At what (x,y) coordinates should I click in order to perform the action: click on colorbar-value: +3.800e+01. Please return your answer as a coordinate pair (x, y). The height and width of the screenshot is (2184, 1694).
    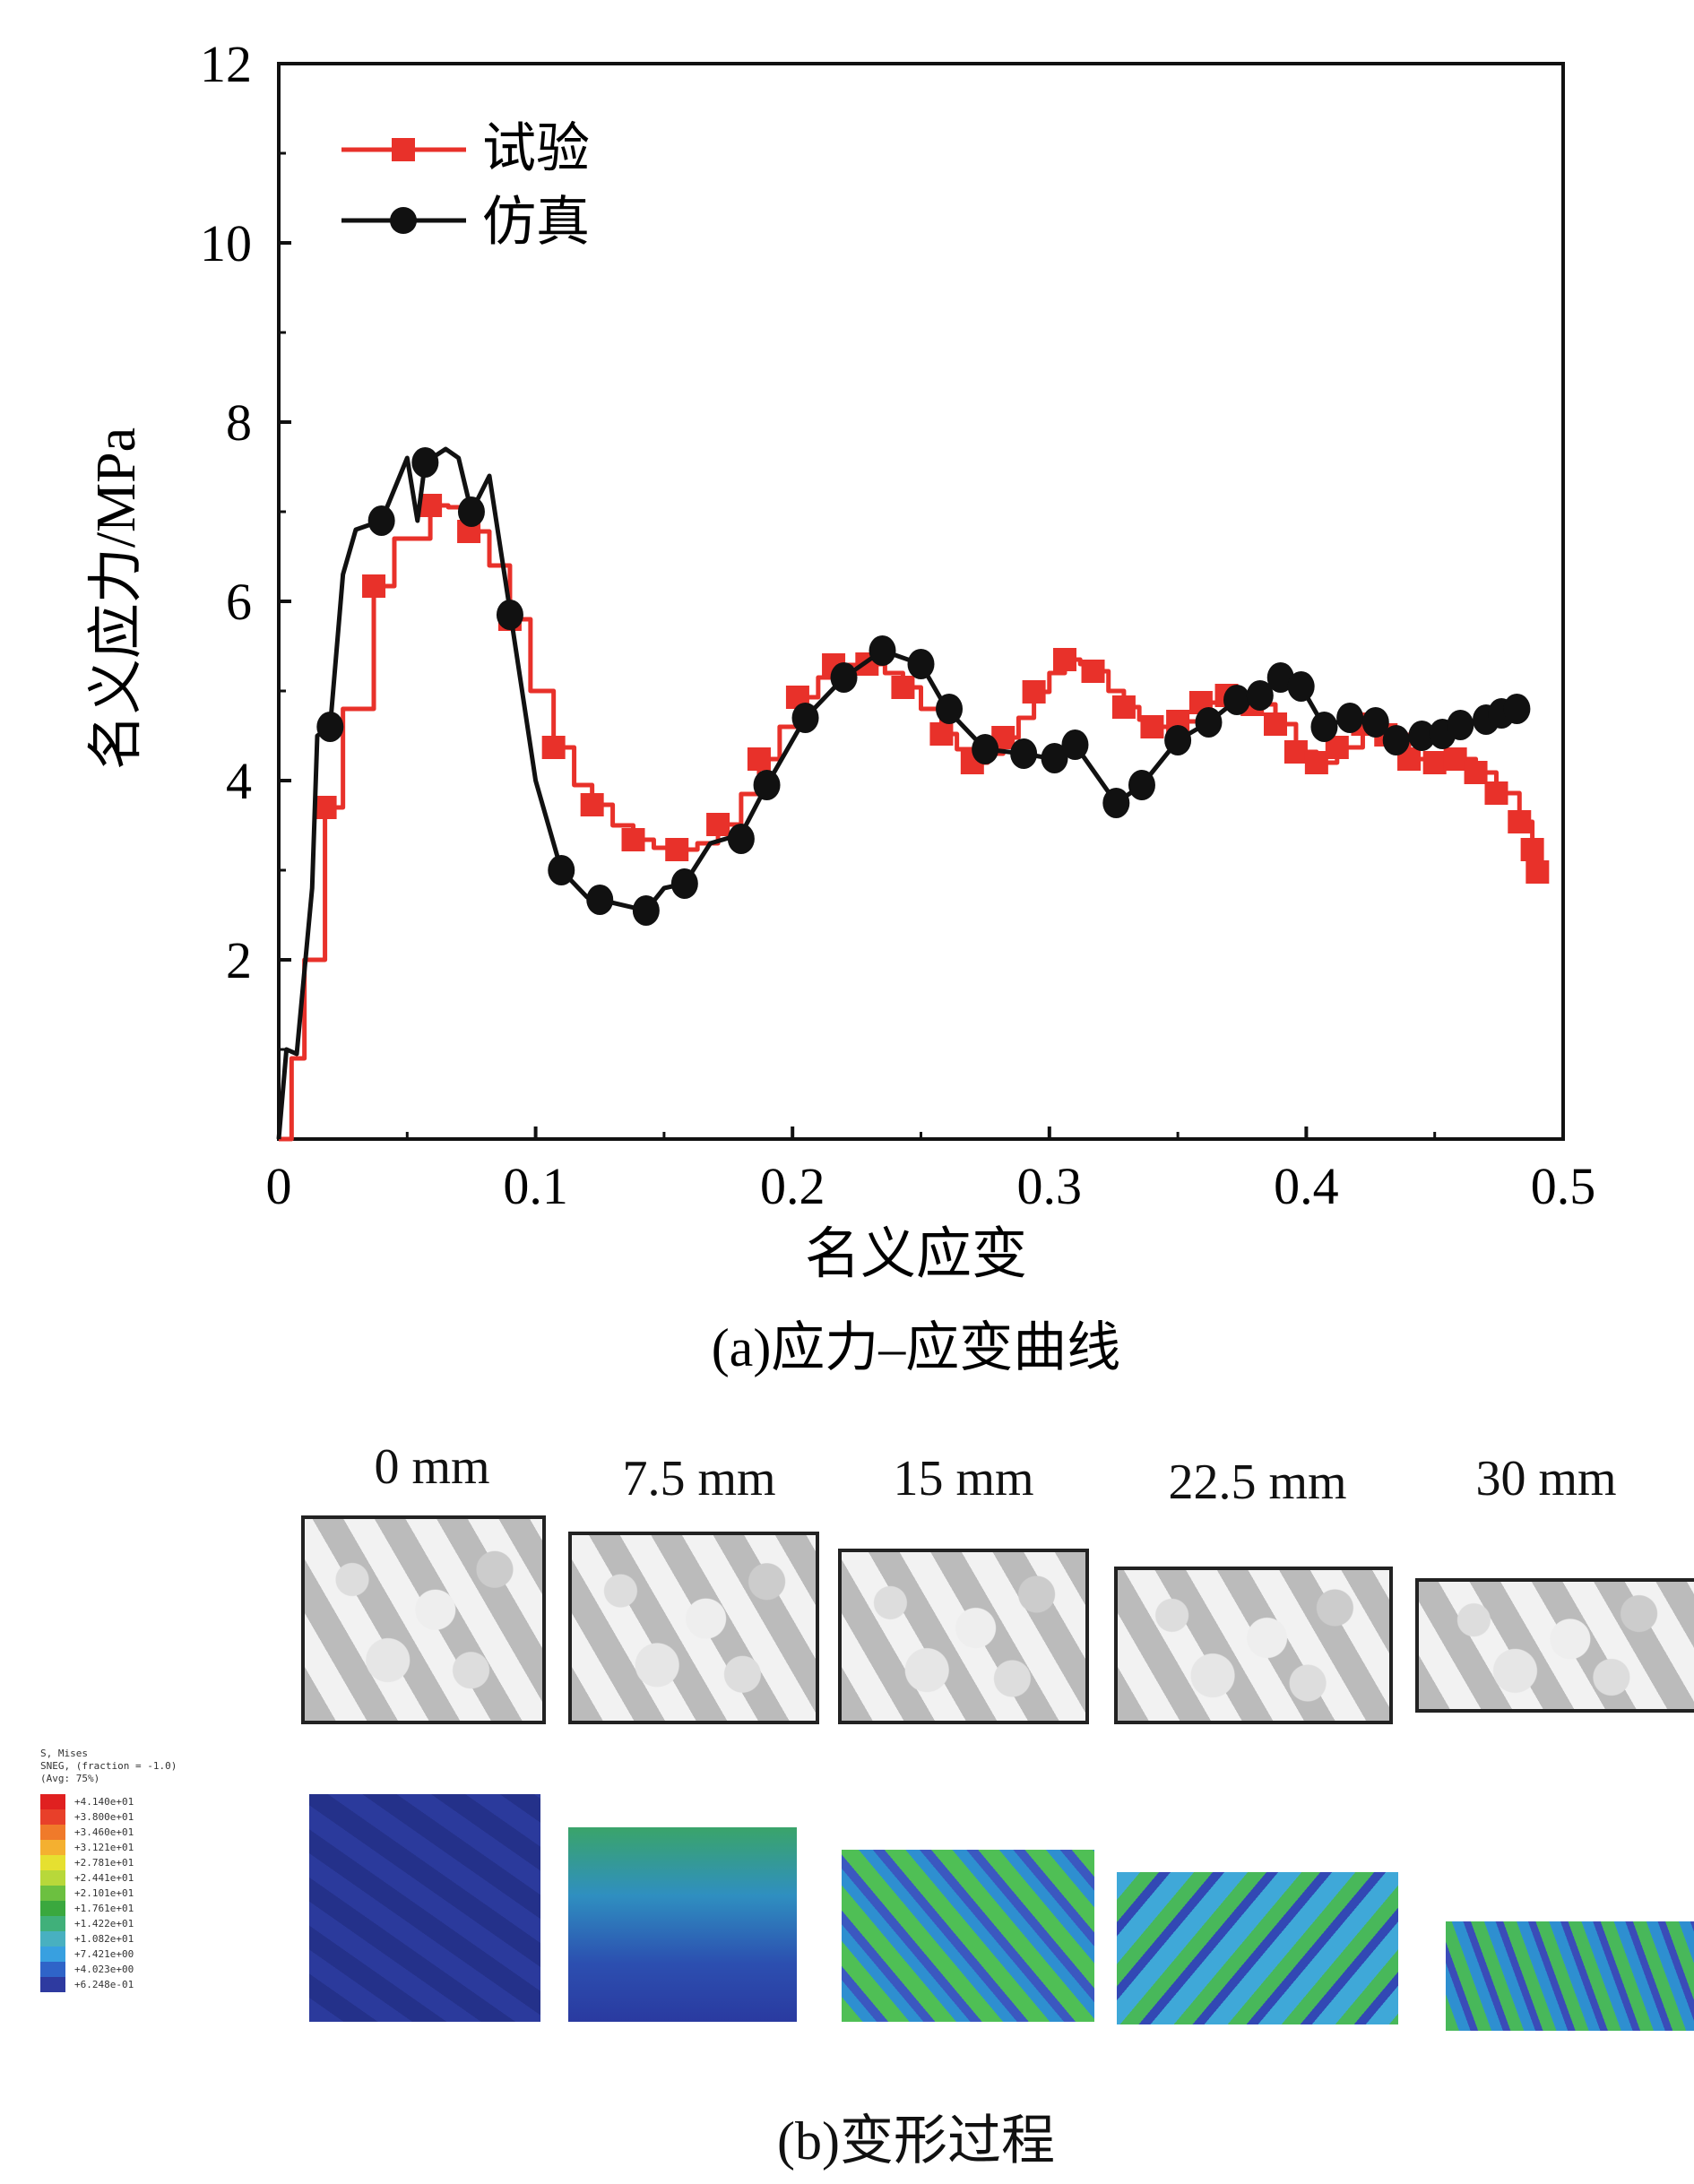
    Looking at the image, I should click on (104, 1817).